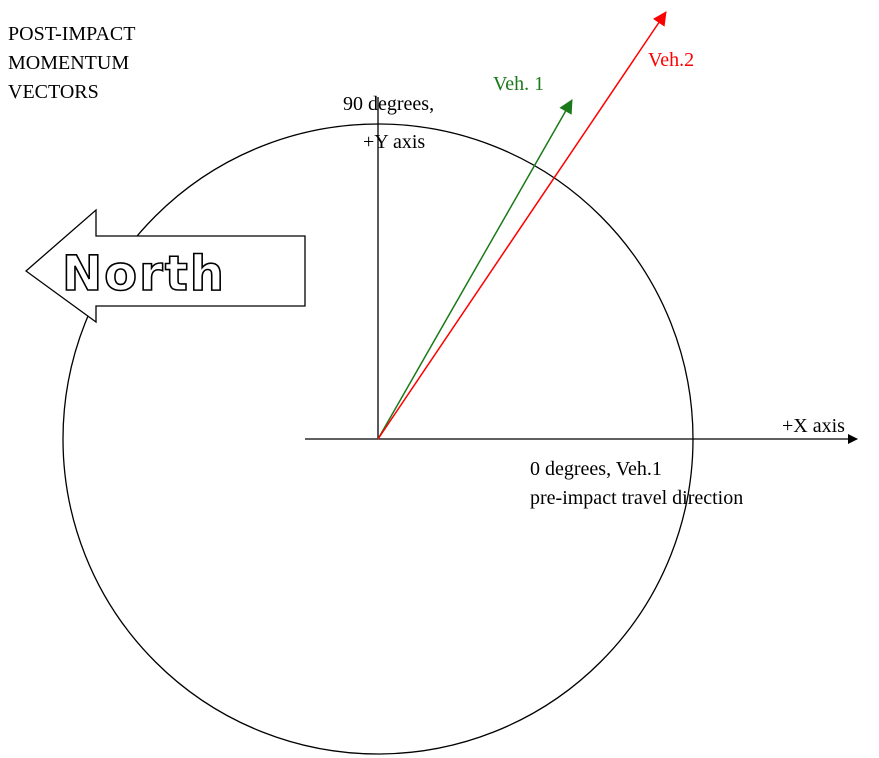  Describe the element at coordinates (144, 274) in the screenshot. I see `north-label: North` at that location.